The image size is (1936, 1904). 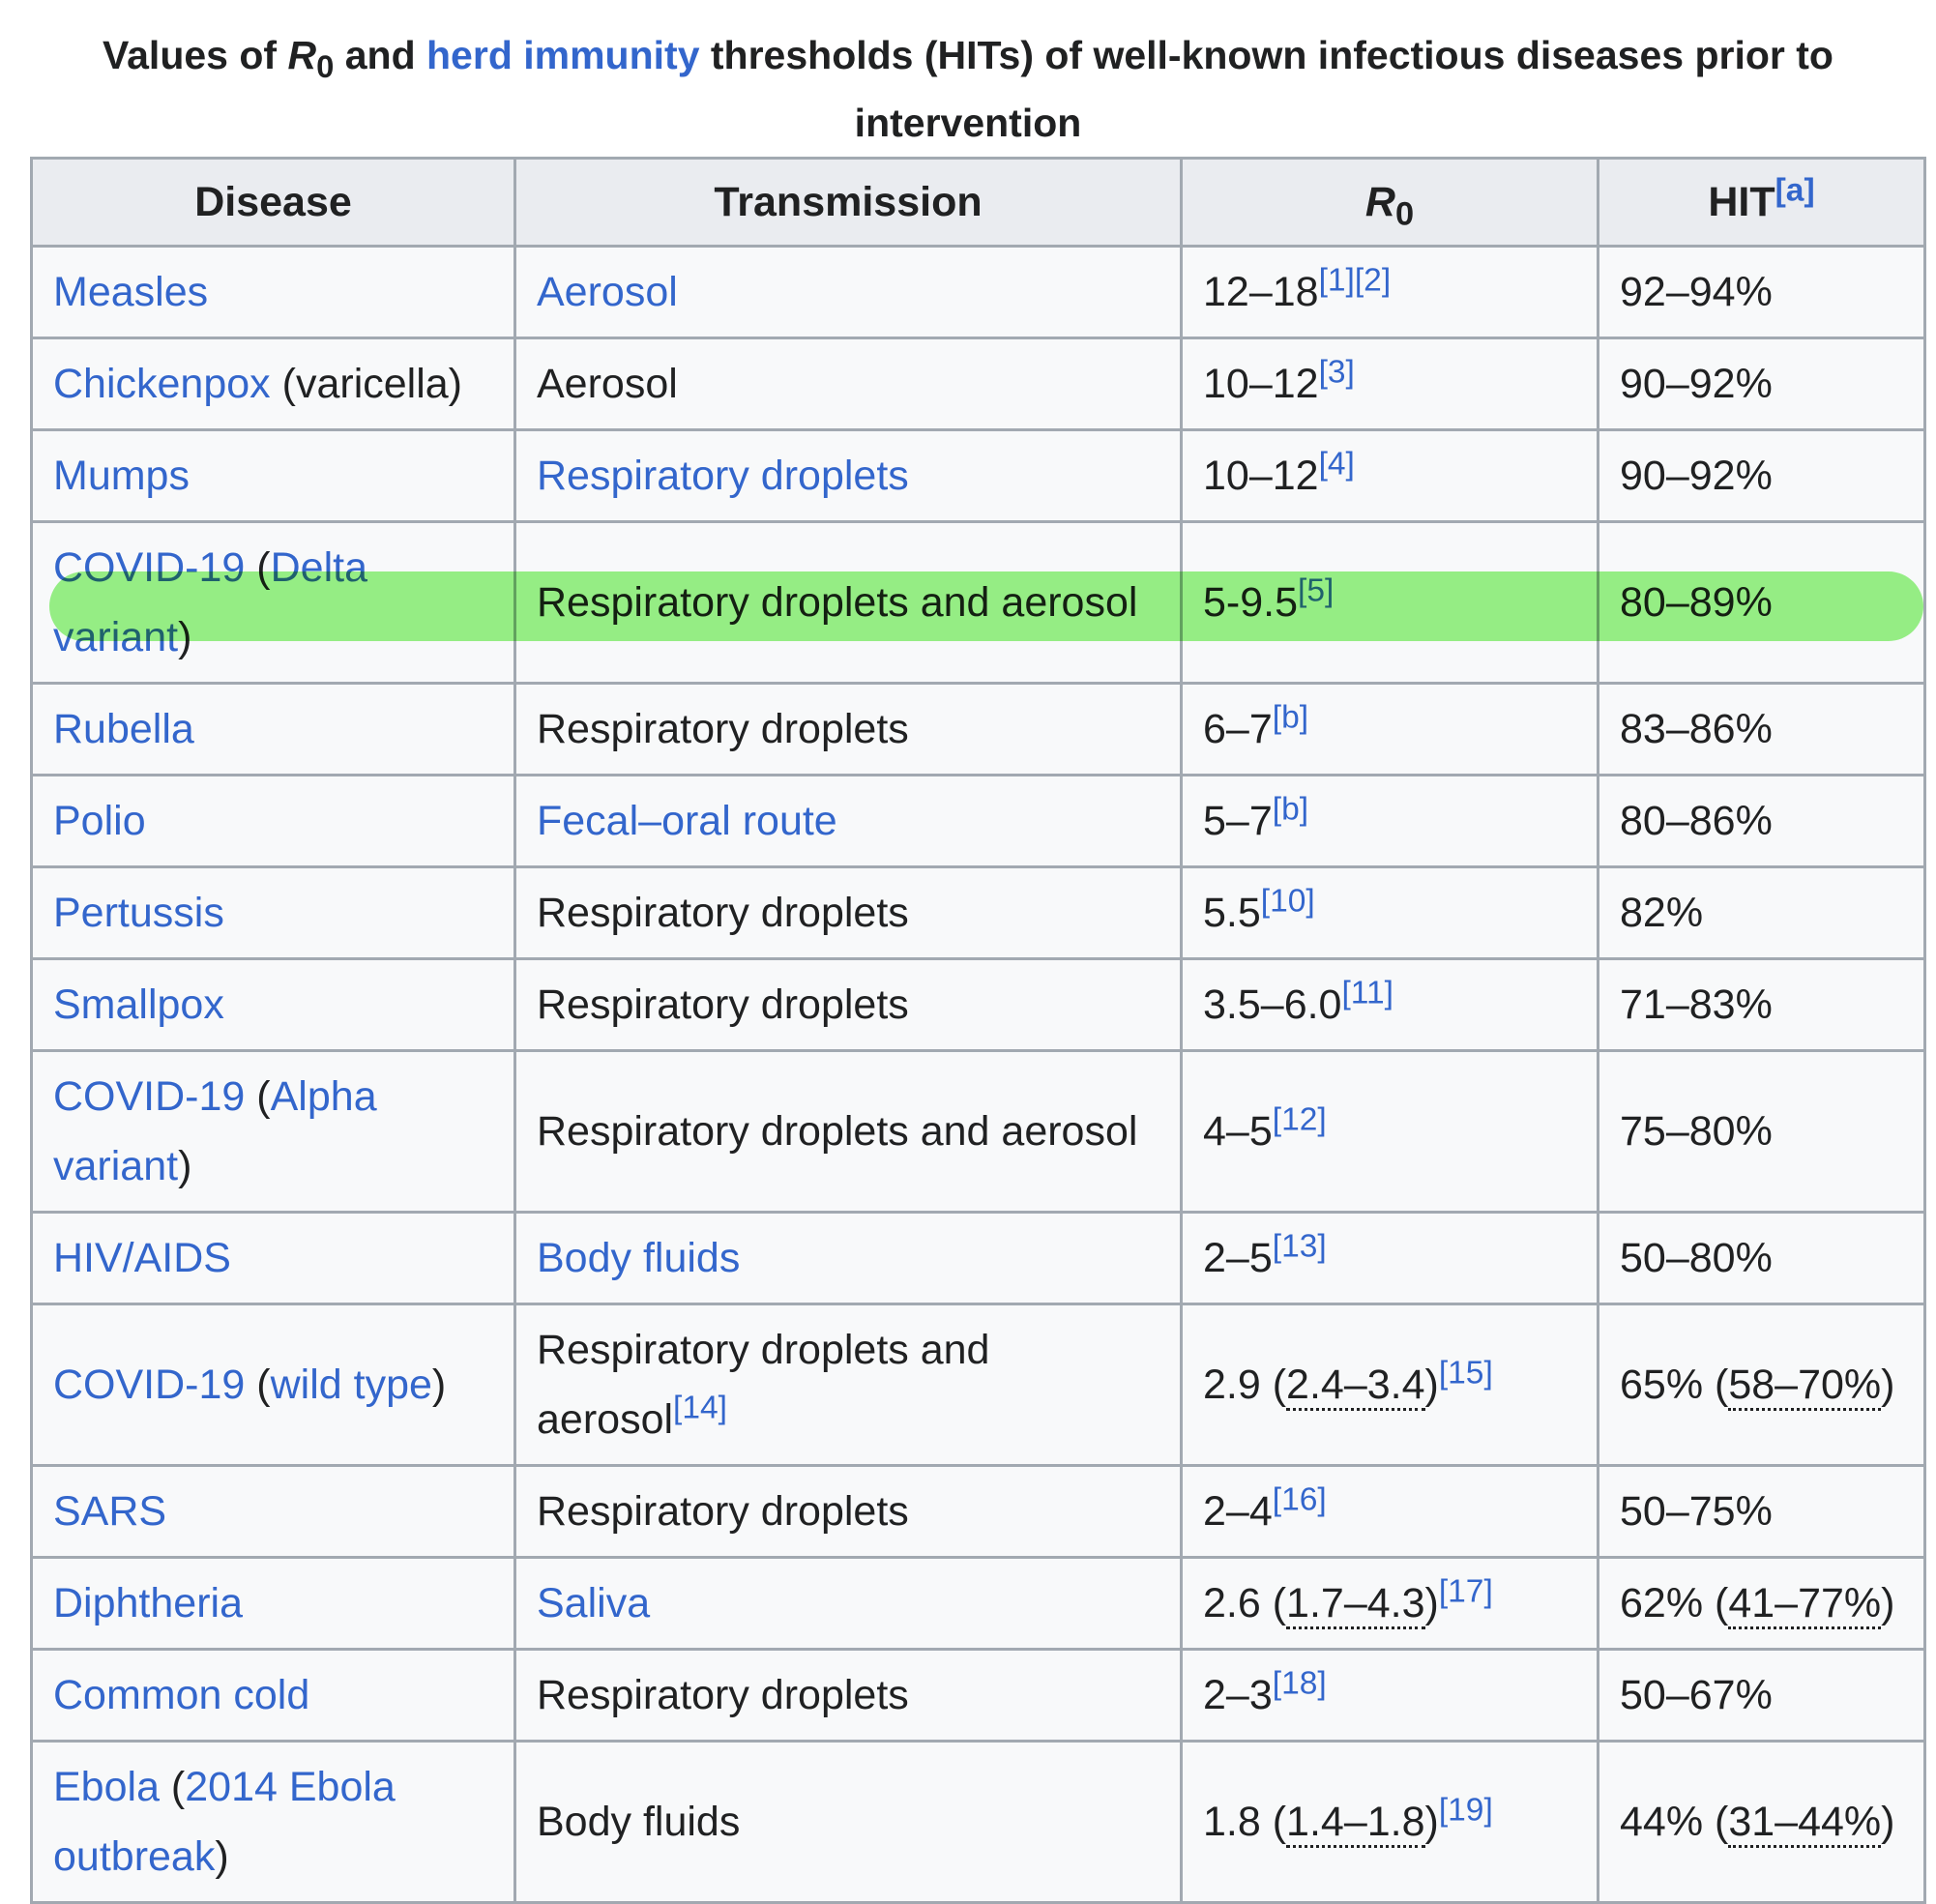 I want to click on table-cell: Respiratory droplets and aerosol[14], so click(x=848, y=1385).